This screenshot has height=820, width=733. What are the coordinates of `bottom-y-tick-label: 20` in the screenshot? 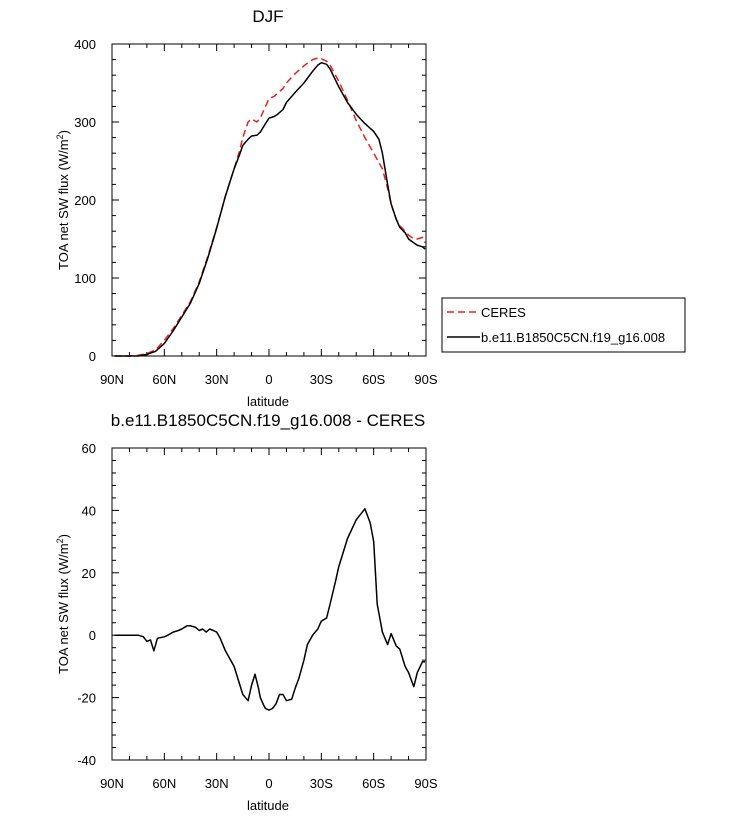 It's located at (89, 573).